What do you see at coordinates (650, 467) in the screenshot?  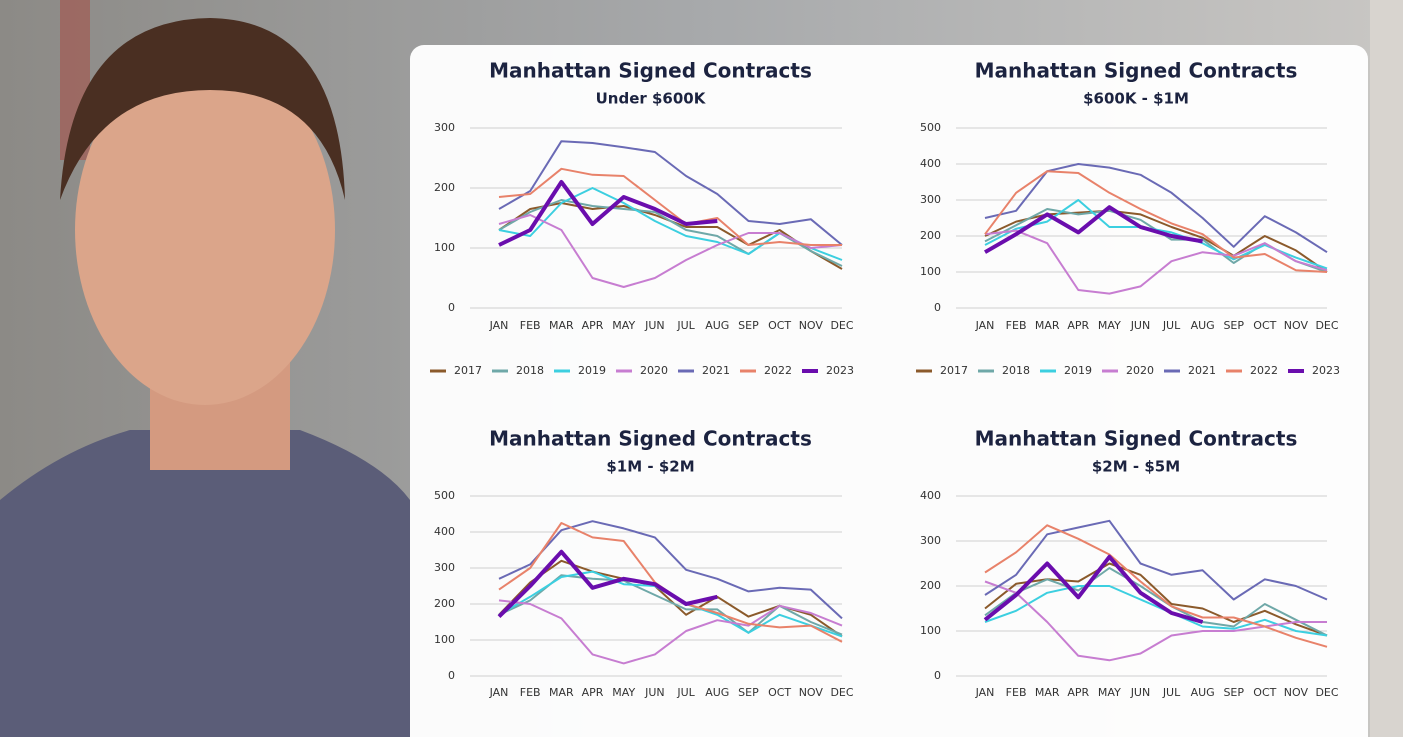 I see `chart-subtitle: $1M - $2M` at bounding box center [650, 467].